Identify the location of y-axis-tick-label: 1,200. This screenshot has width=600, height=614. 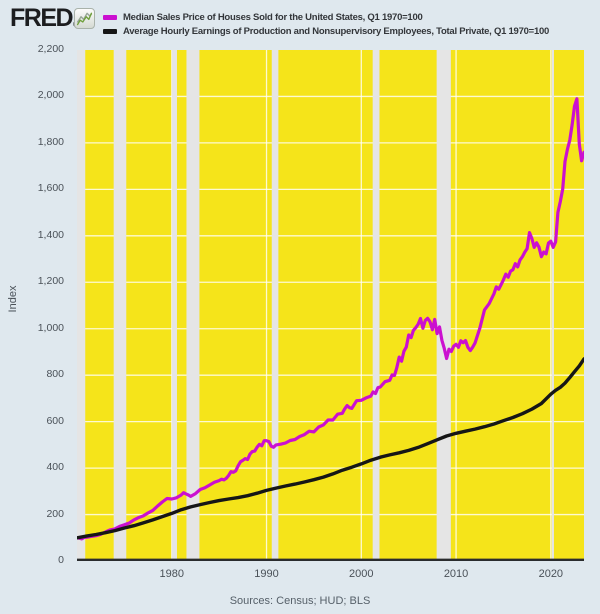
(50, 281).